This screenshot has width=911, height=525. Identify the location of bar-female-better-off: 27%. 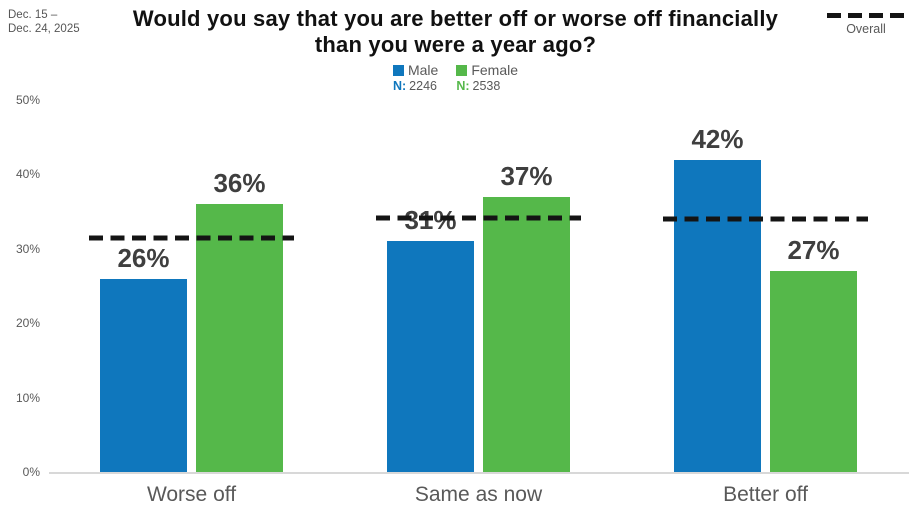
(813, 353).